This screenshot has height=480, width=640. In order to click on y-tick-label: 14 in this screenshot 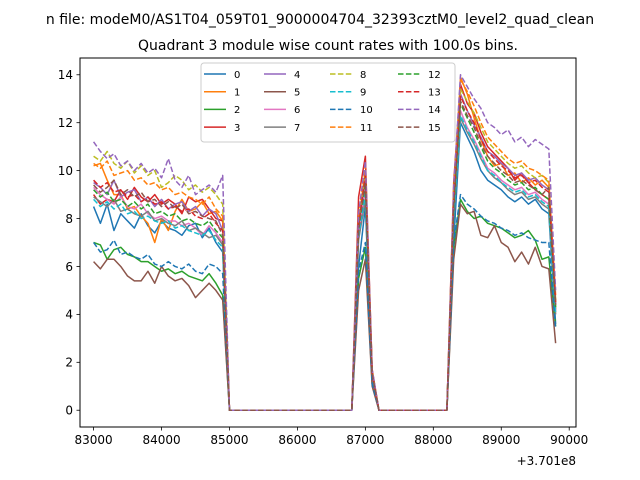, I will do `click(65, 75)`.